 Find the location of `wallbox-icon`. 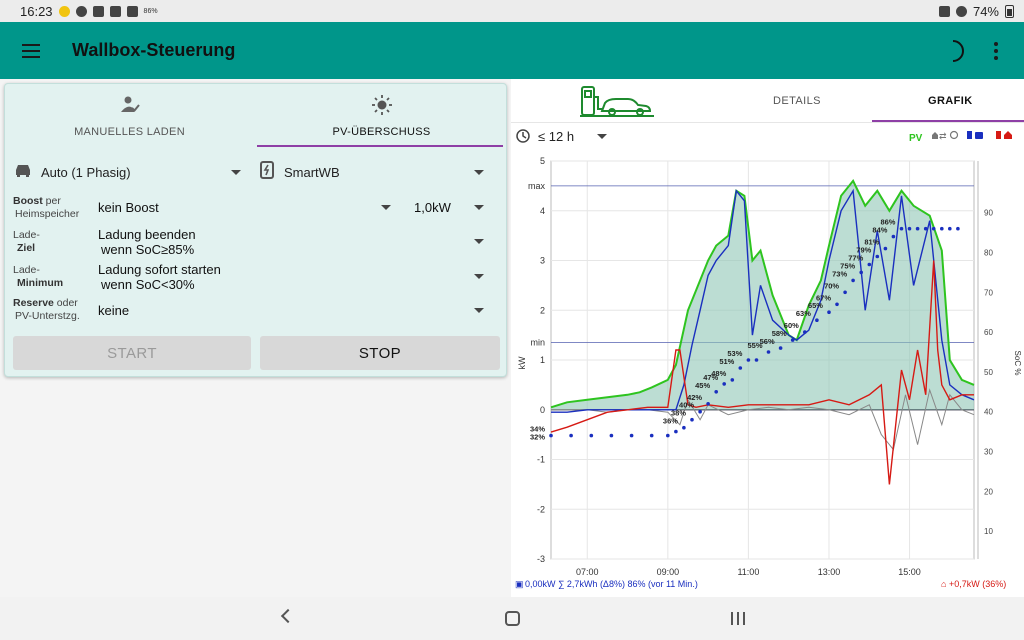

wallbox-icon is located at coordinates (267, 170).